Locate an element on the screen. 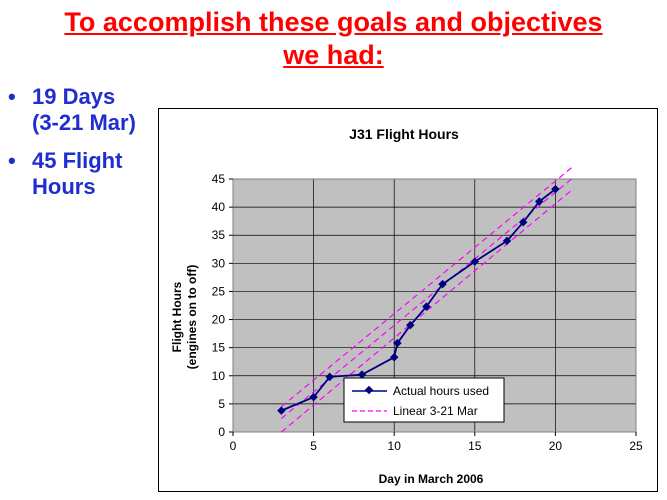 The width and height of the screenshot is (667, 500). bullet-hours-line-1: 45 Flight is located at coordinates (77, 160).